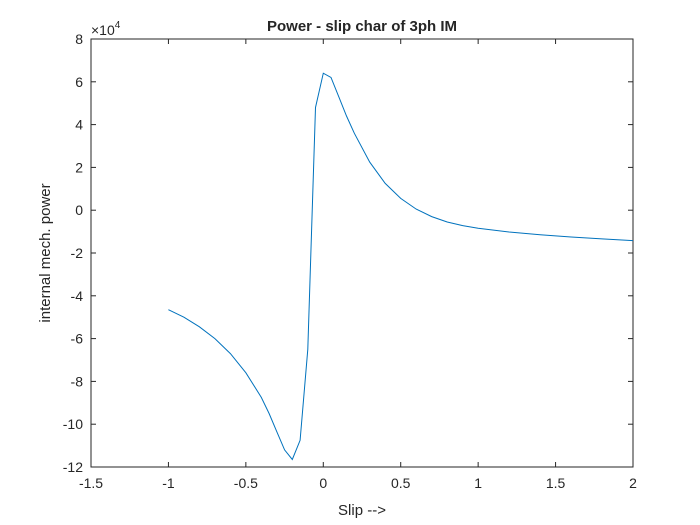  I want to click on chart-title: Power - slip char of 3ph IM, so click(362, 26).